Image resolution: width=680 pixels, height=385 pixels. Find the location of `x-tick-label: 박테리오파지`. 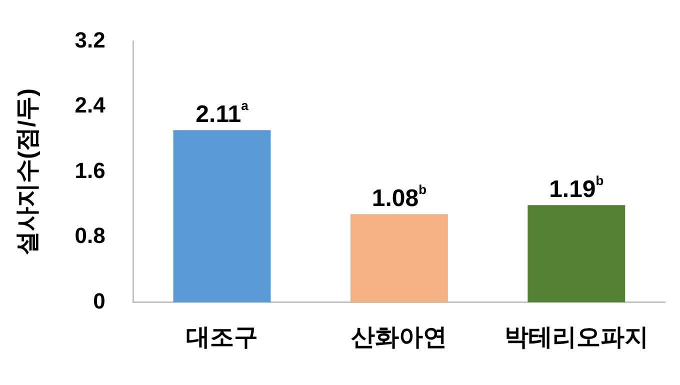

x-tick-label: 박테리오파지 is located at coordinates (576, 338).